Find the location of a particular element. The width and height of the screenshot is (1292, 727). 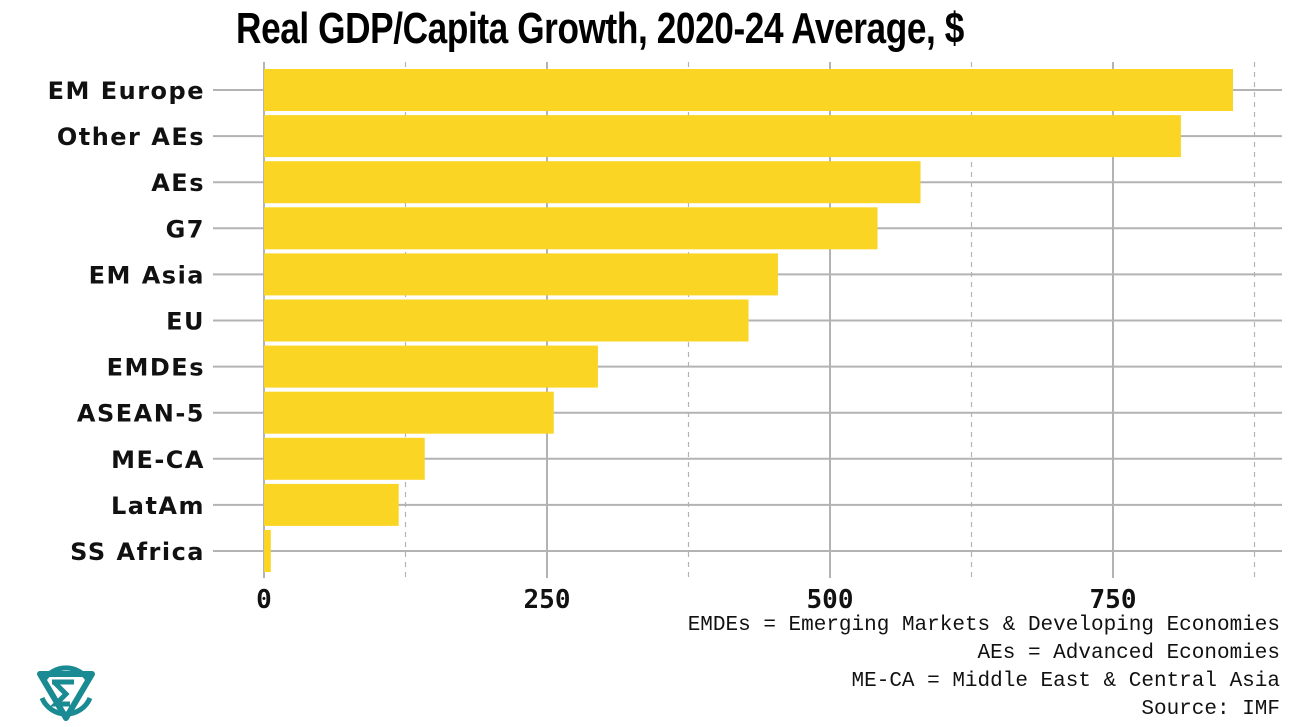

category-label: AEs is located at coordinates (178, 183).